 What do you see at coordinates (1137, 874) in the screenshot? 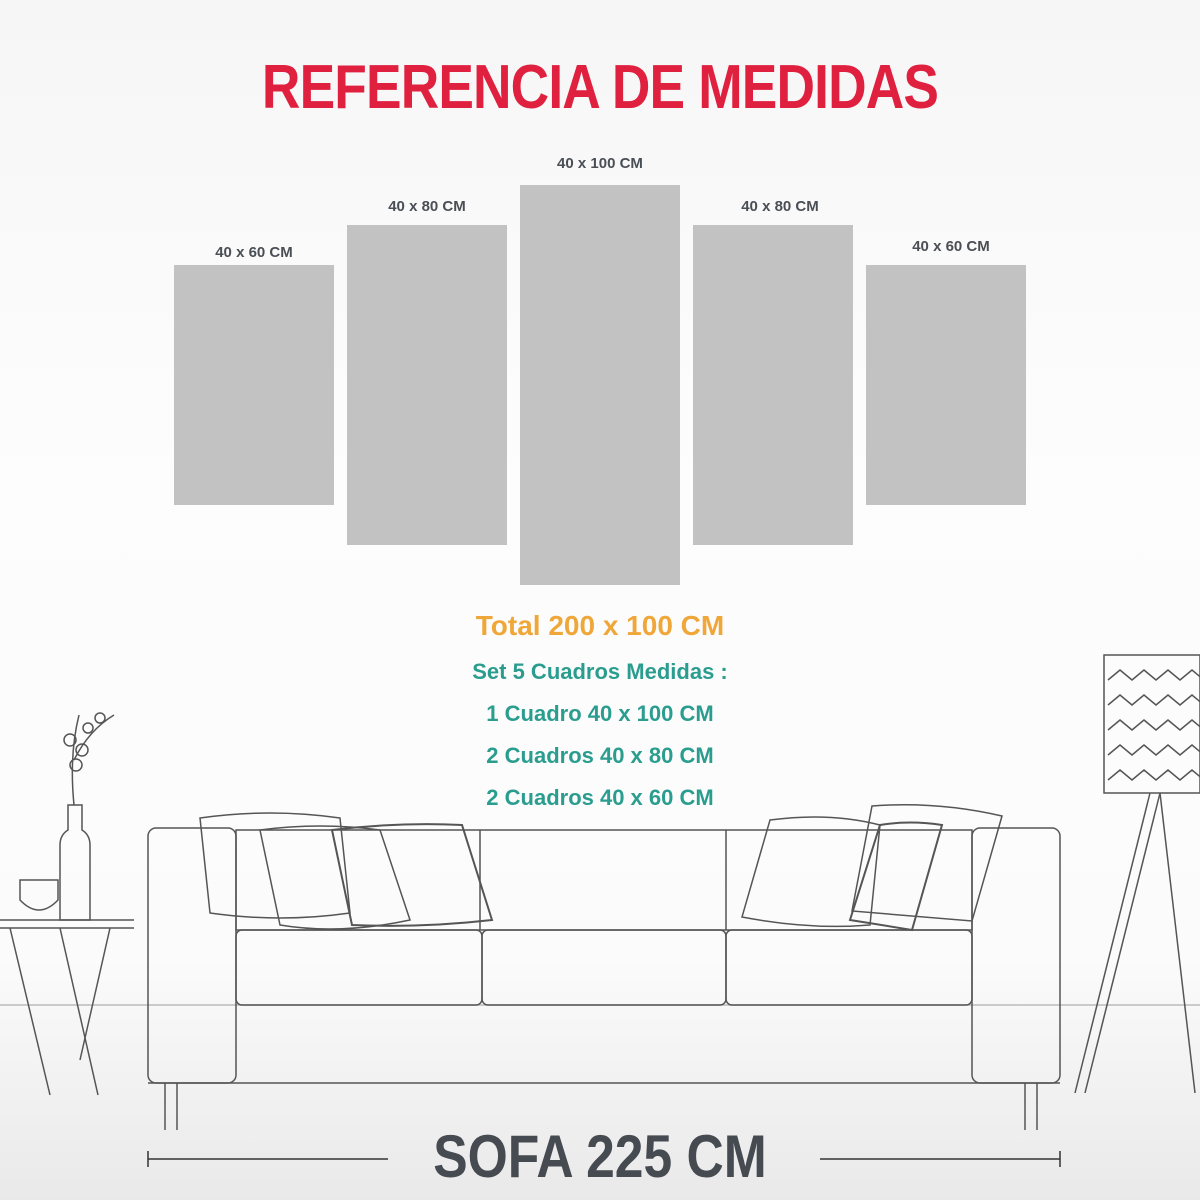
I see `floor-lamp` at bounding box center [1137, 874].